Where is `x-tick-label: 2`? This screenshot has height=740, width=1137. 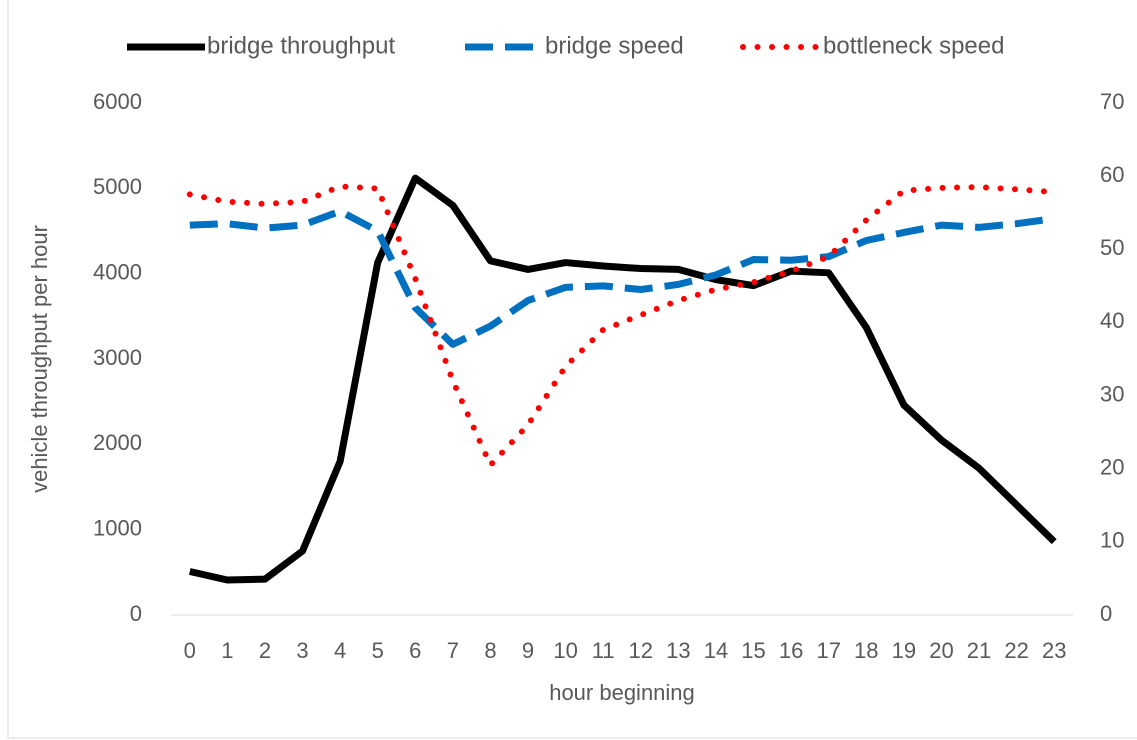
x-tick-label: 2 is located at coordinates (265, 650).